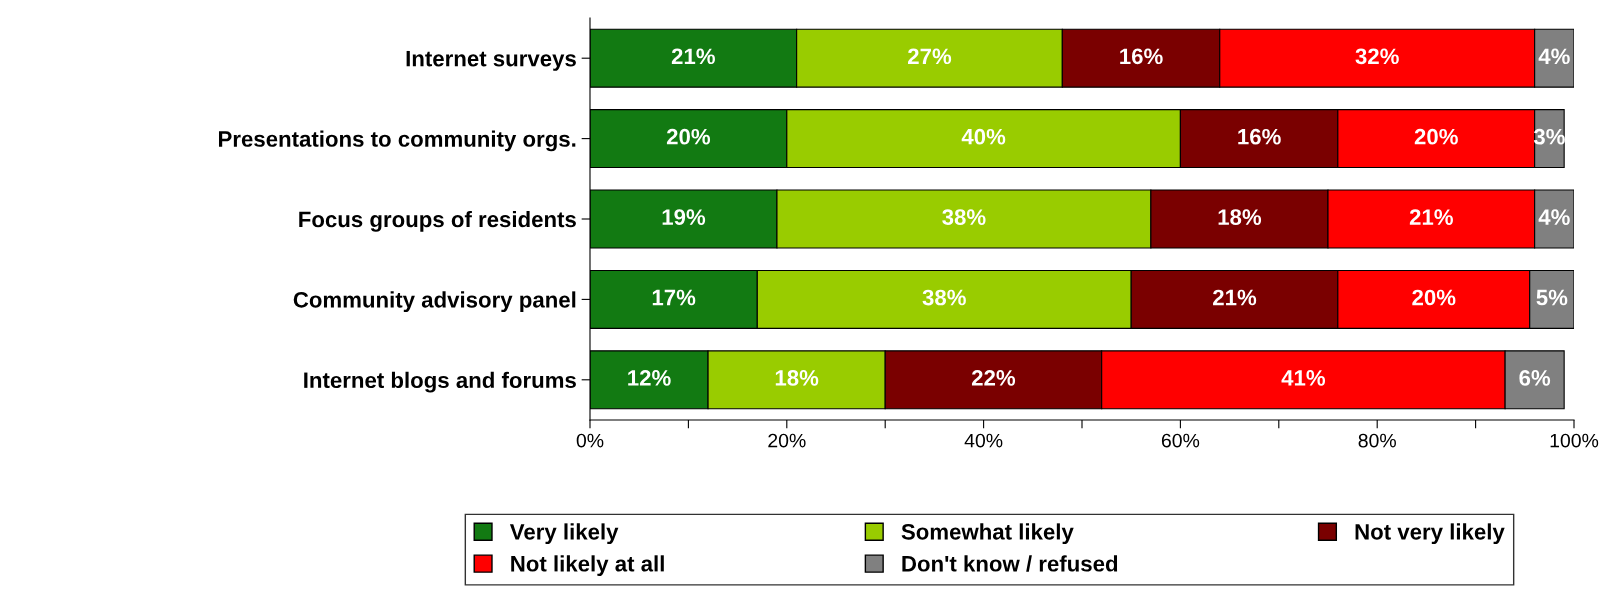  Describe the element at coordinates (1430, 534) in the screenshot. I see `legend-label: Not very likely` at that location.